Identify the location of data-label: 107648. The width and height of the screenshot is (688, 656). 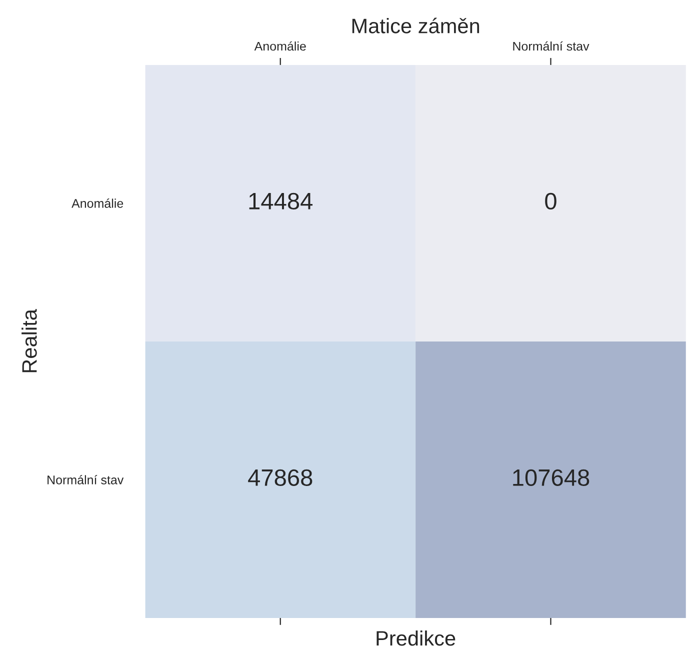
(551, 477).